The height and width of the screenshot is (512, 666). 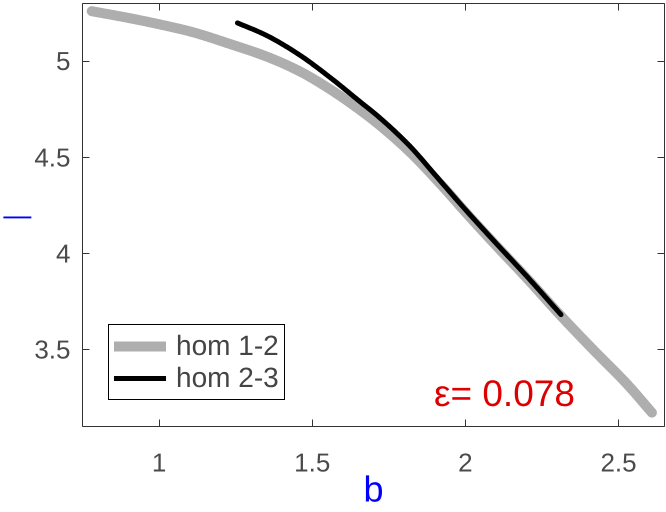 I want to click on x-axis-title: b, so click(x=373, y=489).